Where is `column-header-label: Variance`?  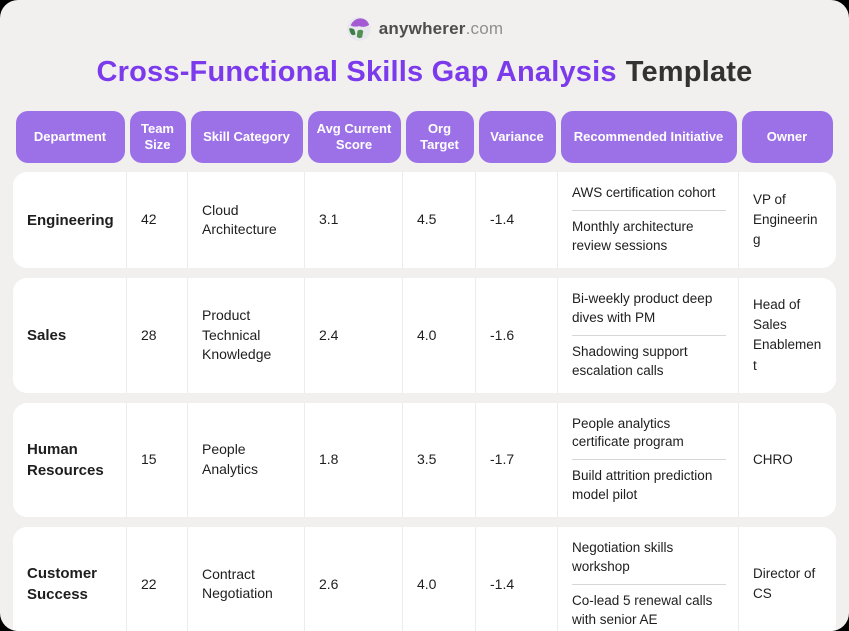
column-header-label: Variance is located at coordinates (517, 137).